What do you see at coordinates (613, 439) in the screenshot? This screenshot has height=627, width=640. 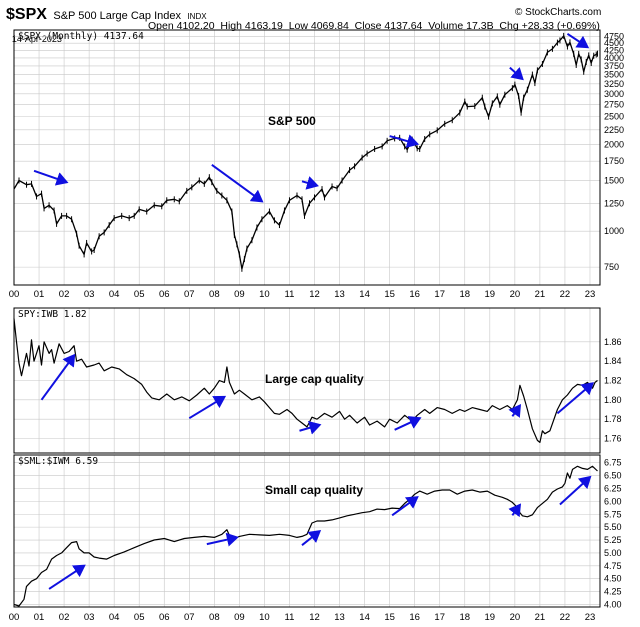 I see `y-tick-label: 1.76` at bounding box center [613, 439].